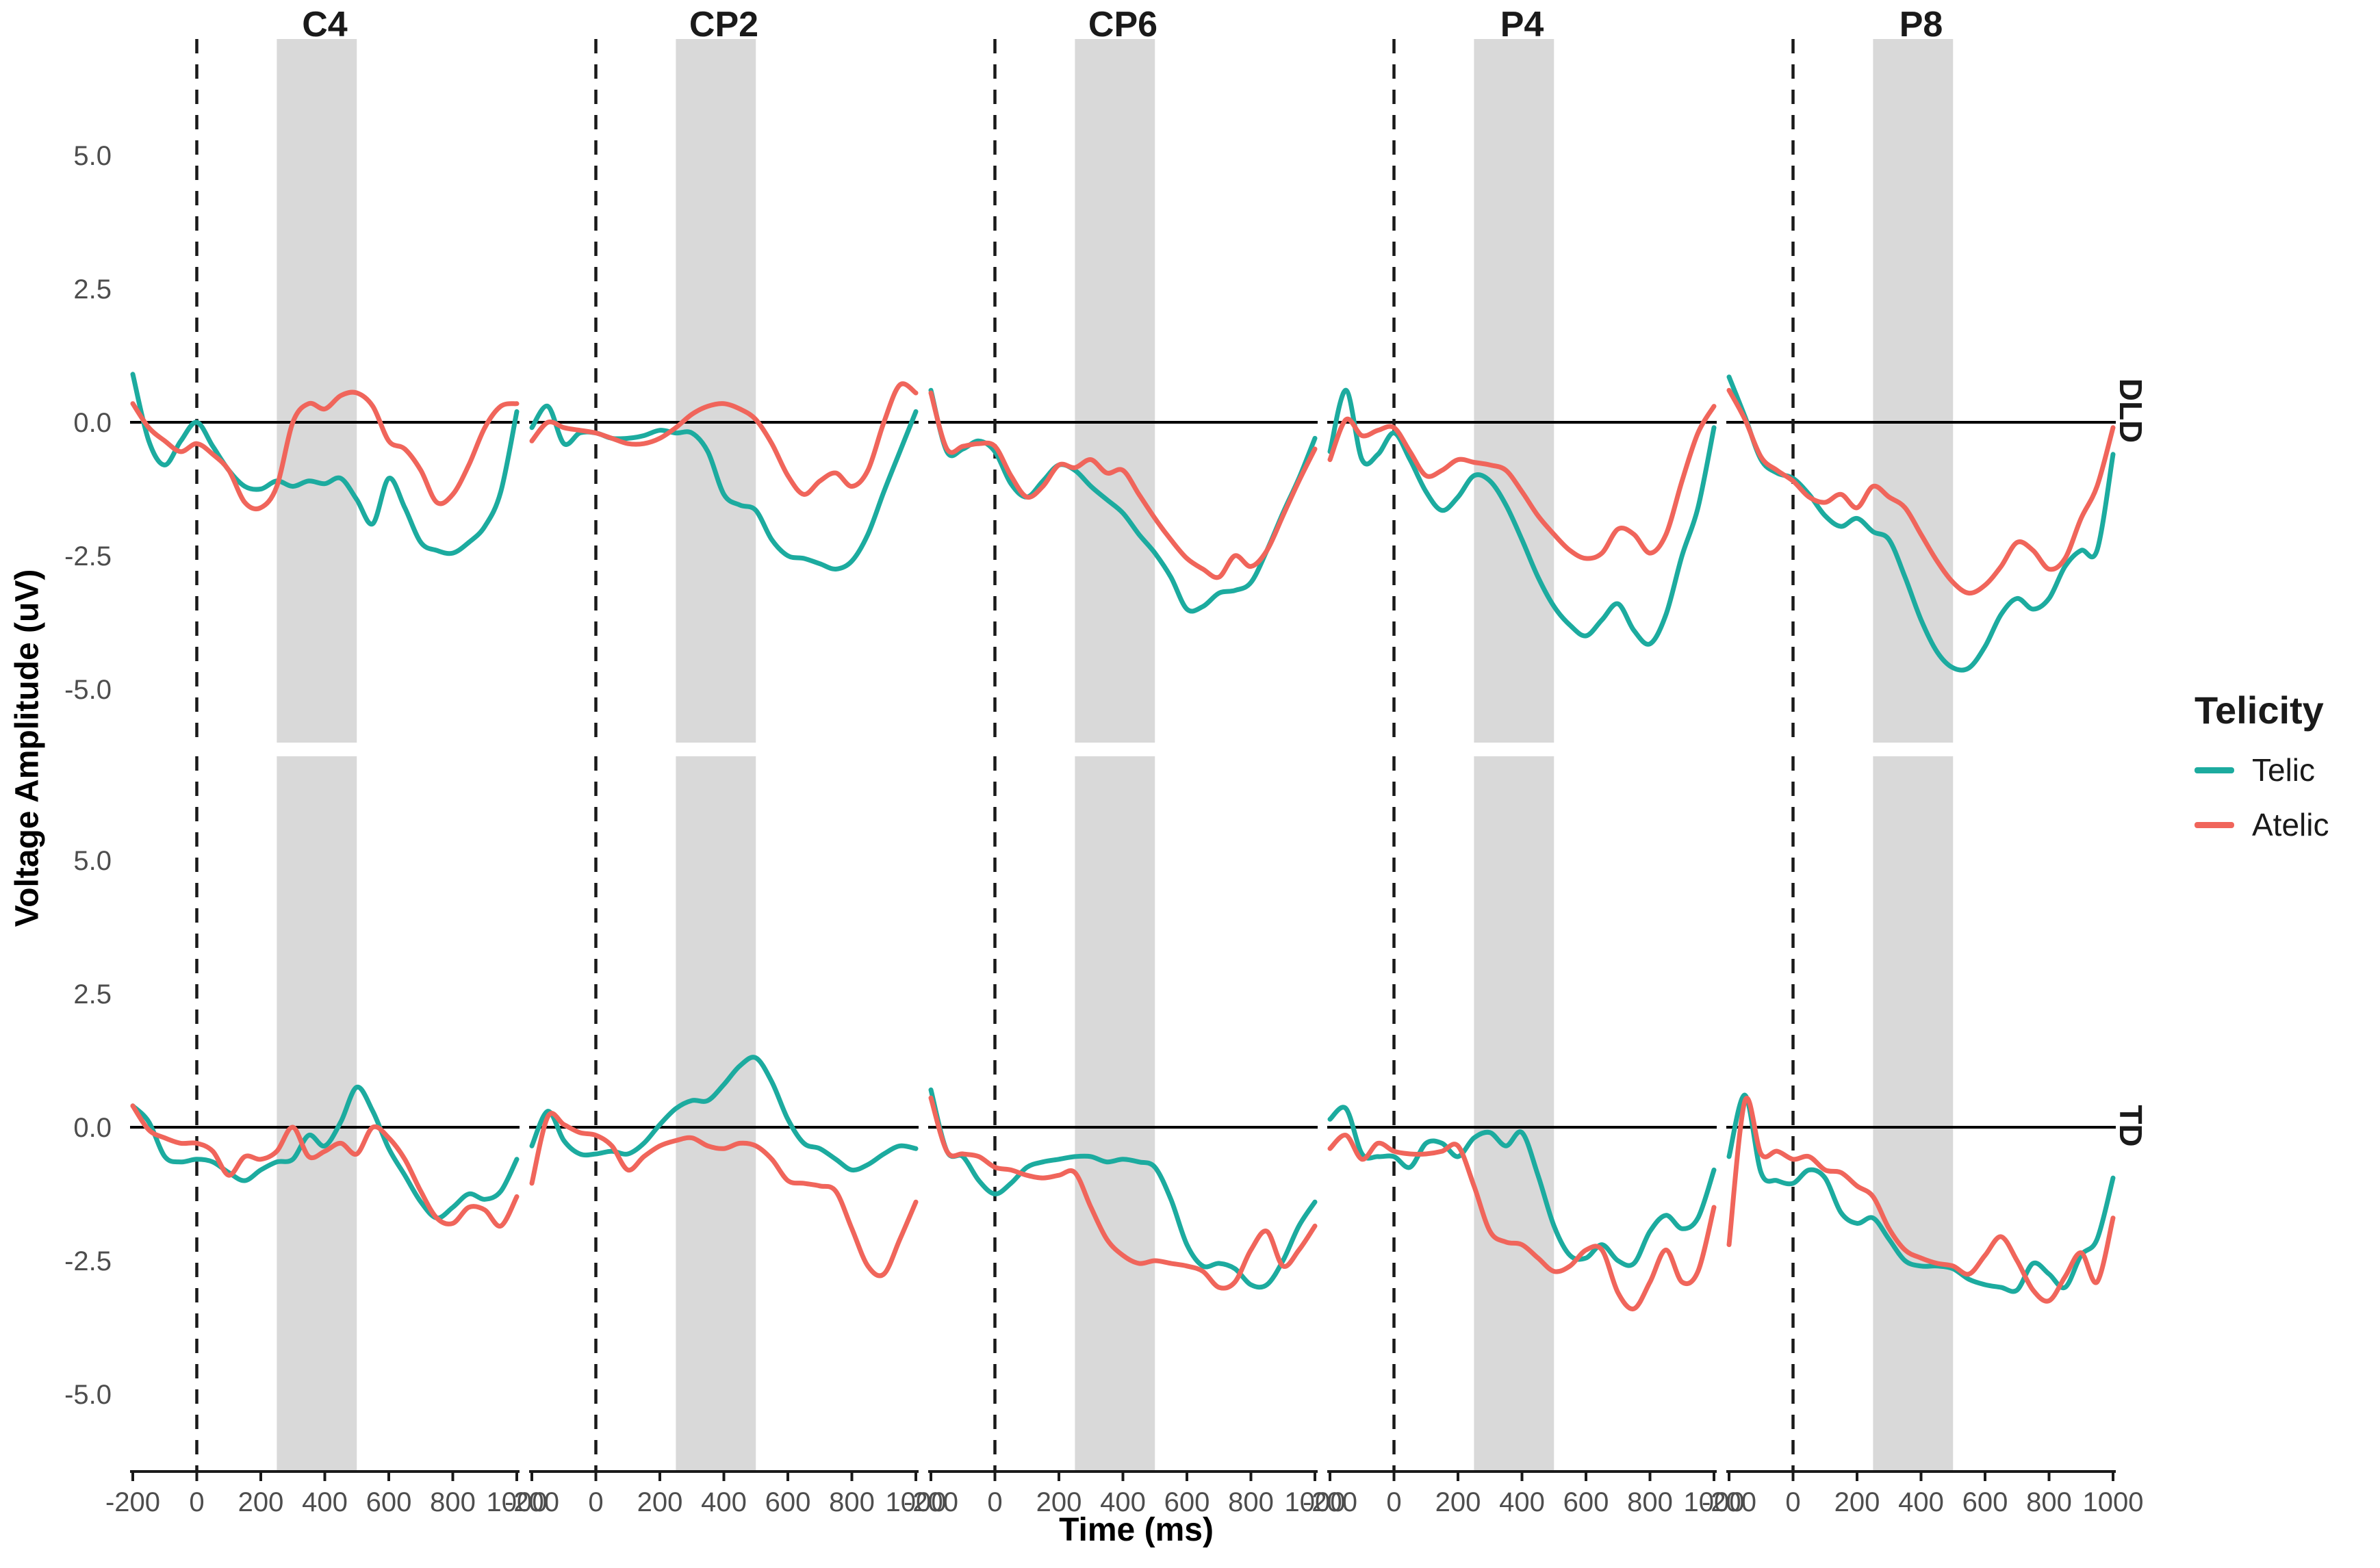 This screenshot has width=2380, height=1568. I want to click on panel-C4-DLD, so click(325, 391).